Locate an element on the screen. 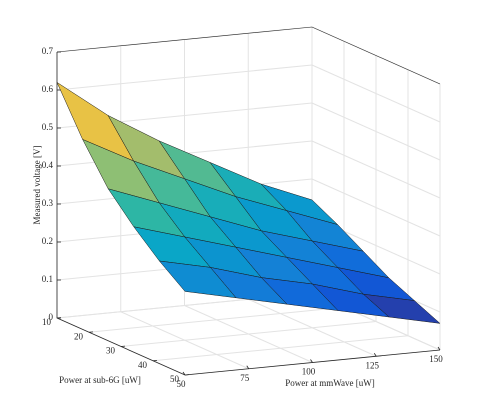  surface-patch is located at coordinates (197, 279).